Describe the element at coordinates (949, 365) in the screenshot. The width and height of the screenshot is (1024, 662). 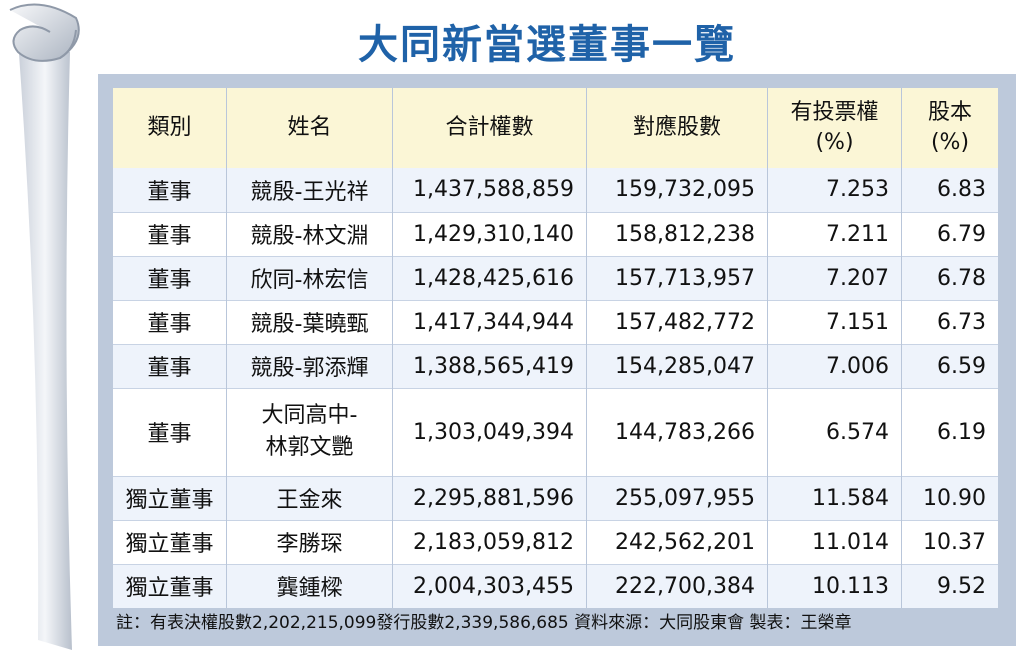
I see `cell-capital-pct: 6.59` at that location.